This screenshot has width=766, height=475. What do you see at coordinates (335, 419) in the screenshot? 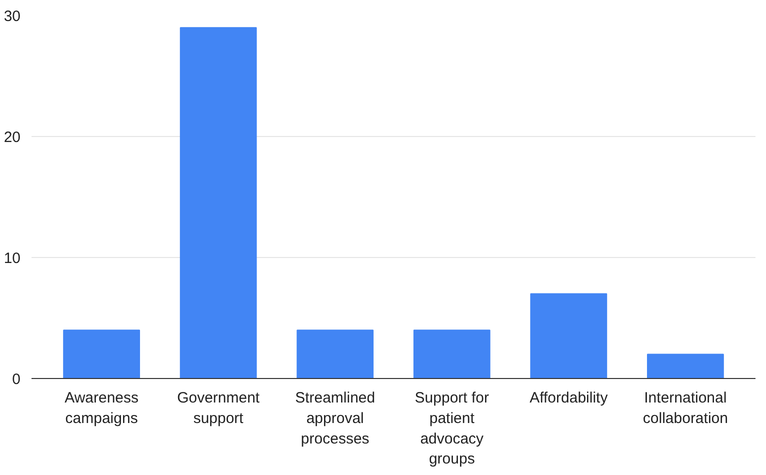
I see `x-tick-label: Streamlined approval processes` at bounding box center [335, 419].